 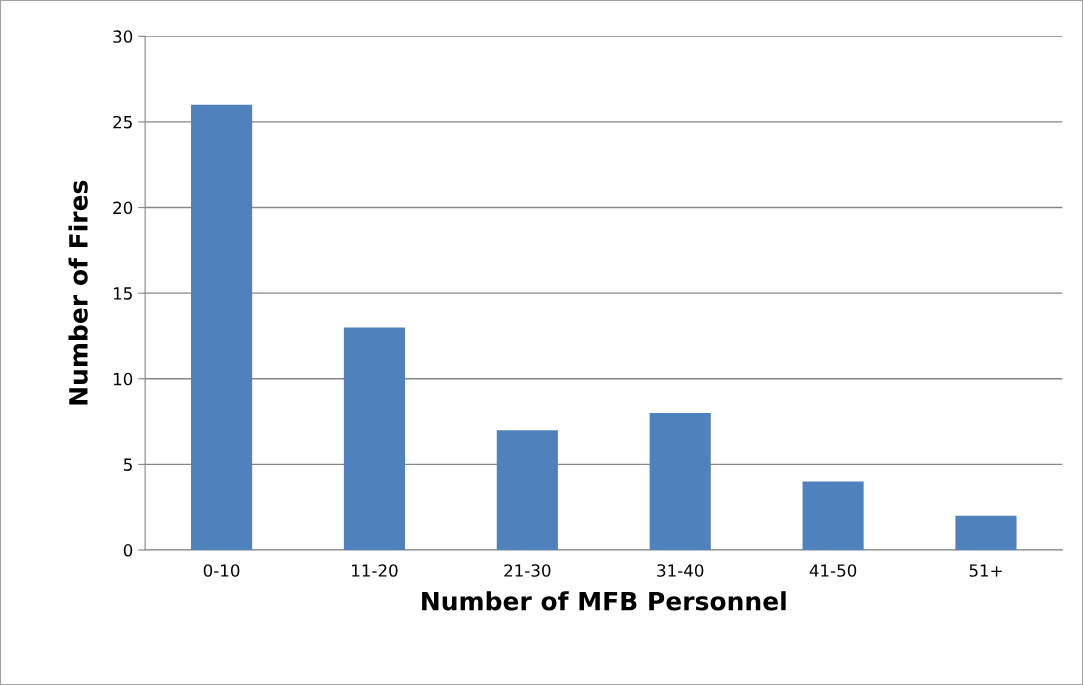 What do you see at coordinates (128, 464) in the screenshot?
I see `y-tick-label: 5` at bounding box center [128, 464].